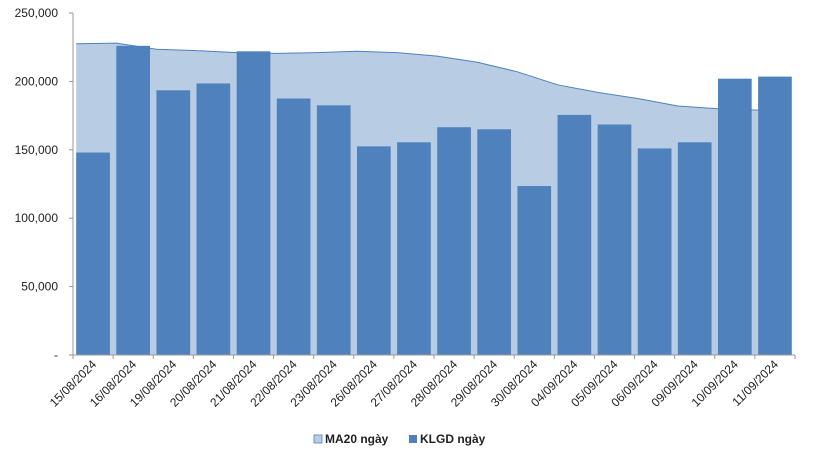 Image resolution: width=816 pixels, height=454 pixels. Describe the element at coordinates (37, 13) in the screenshot. I see `y-tick-label: 250,000` at that location.